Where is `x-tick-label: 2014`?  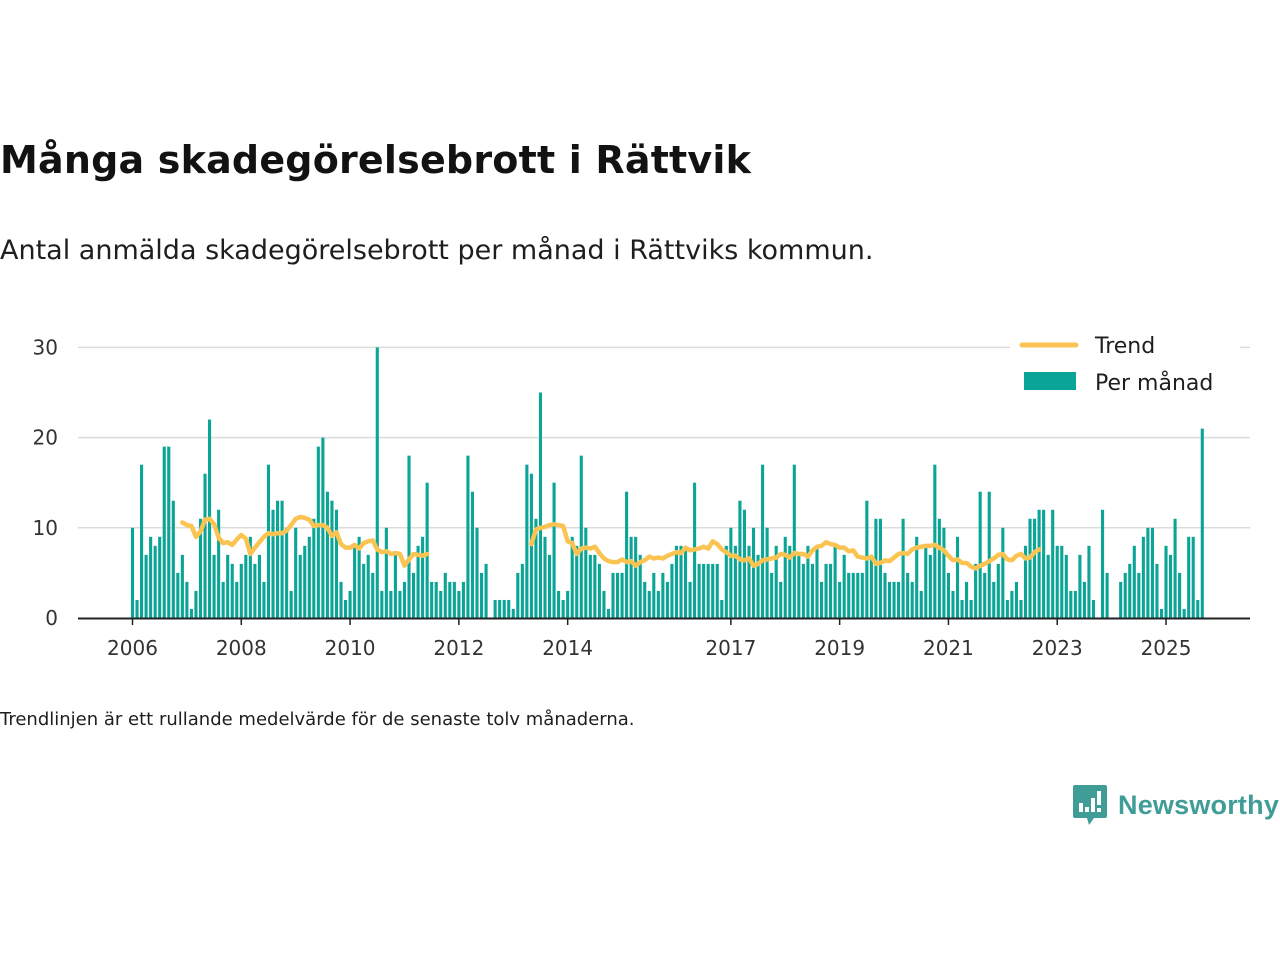 x-tick-label: 2014 is located at coordinates (567, 648).